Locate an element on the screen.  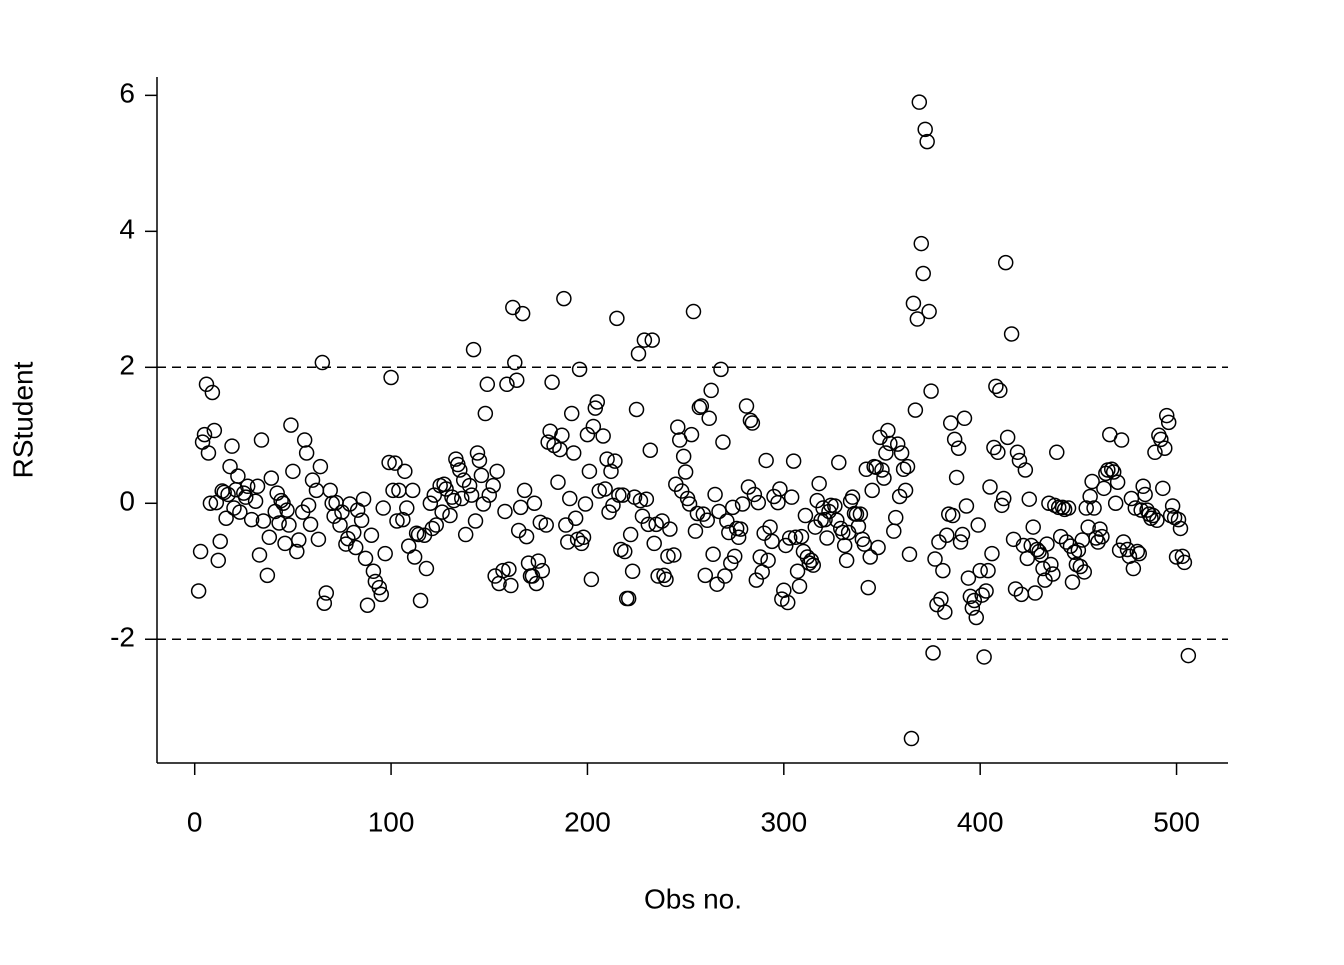
x-tick-label: 300 is located at coordinates (783, 821).